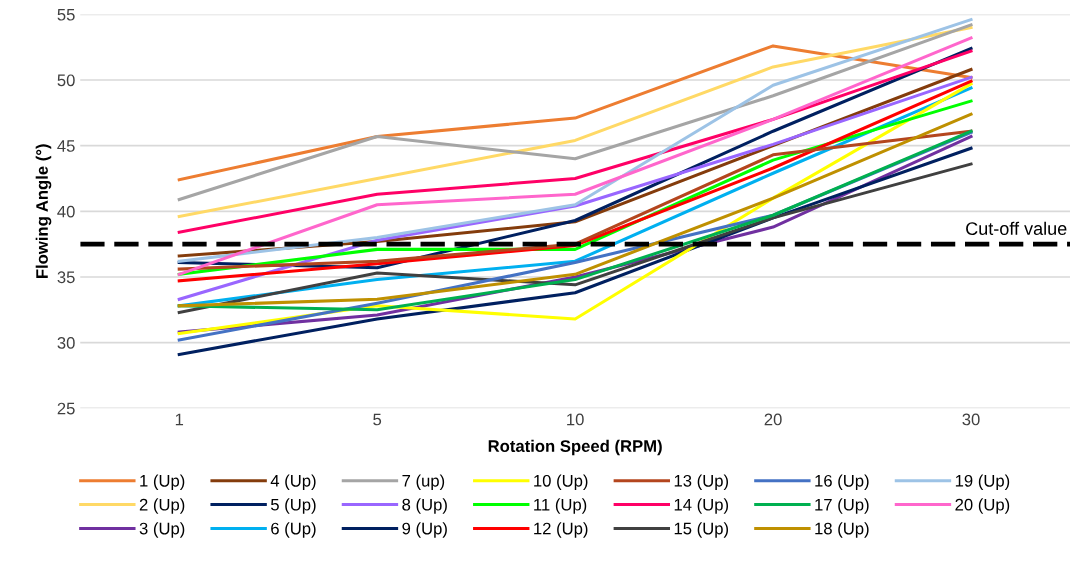 The width and height of the screenshot is (1070, 575). Describe the element at coordinates (701, 482) in the screenshot. I see `legend-label: 13 (Up)` at that location.